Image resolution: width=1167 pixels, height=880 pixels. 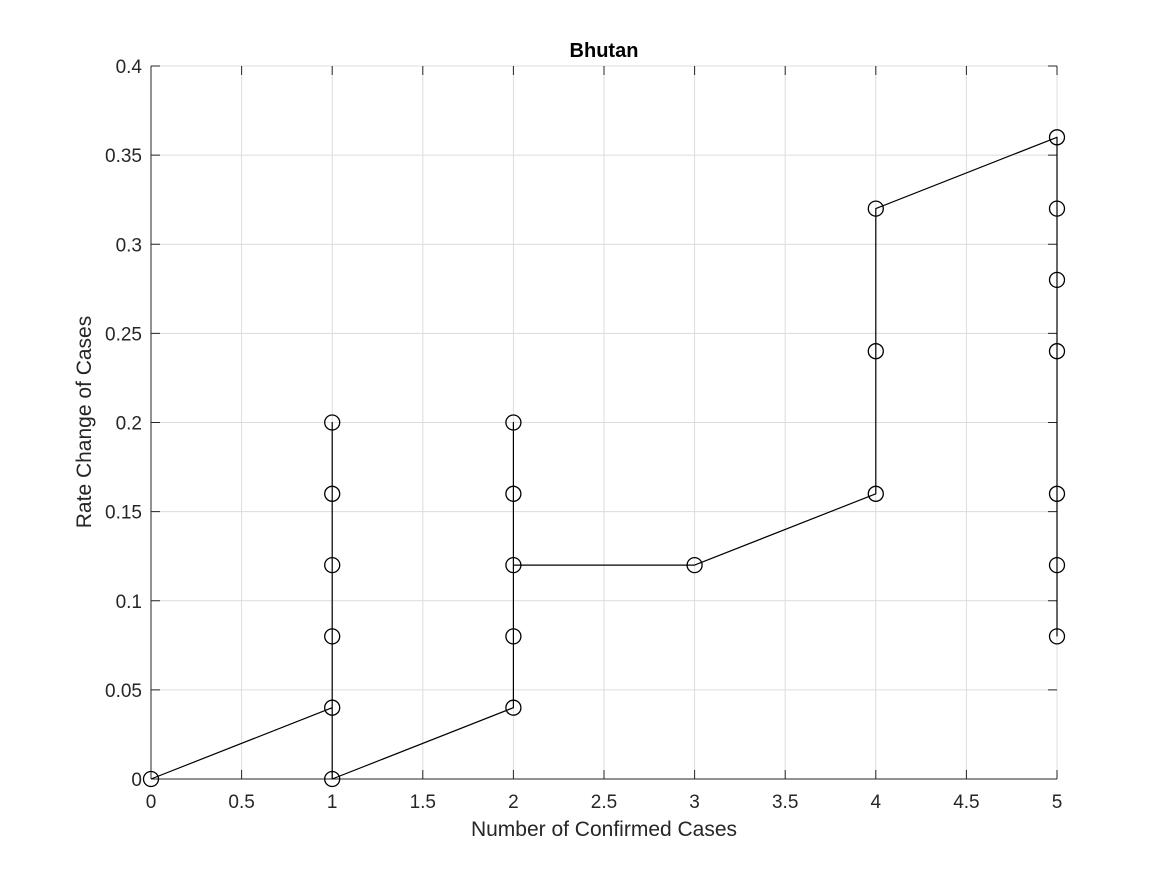 What do you see at coordinates (785, 802) in the screenshot?
I see `x-tick-label: 3.5` at bounding box center [785, 802].